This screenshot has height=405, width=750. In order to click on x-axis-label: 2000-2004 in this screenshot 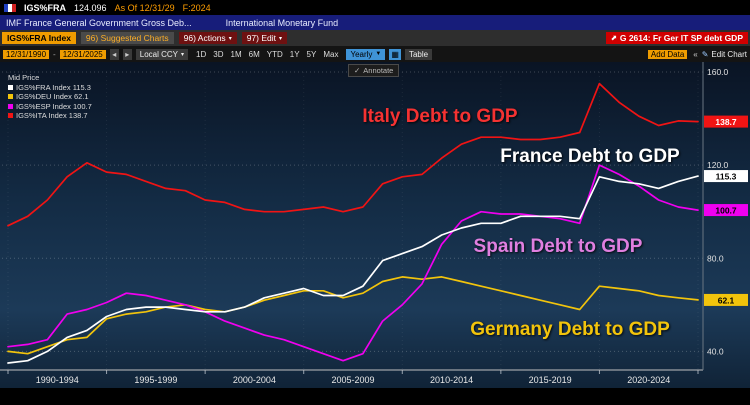, I will do `click(254, 380)`.